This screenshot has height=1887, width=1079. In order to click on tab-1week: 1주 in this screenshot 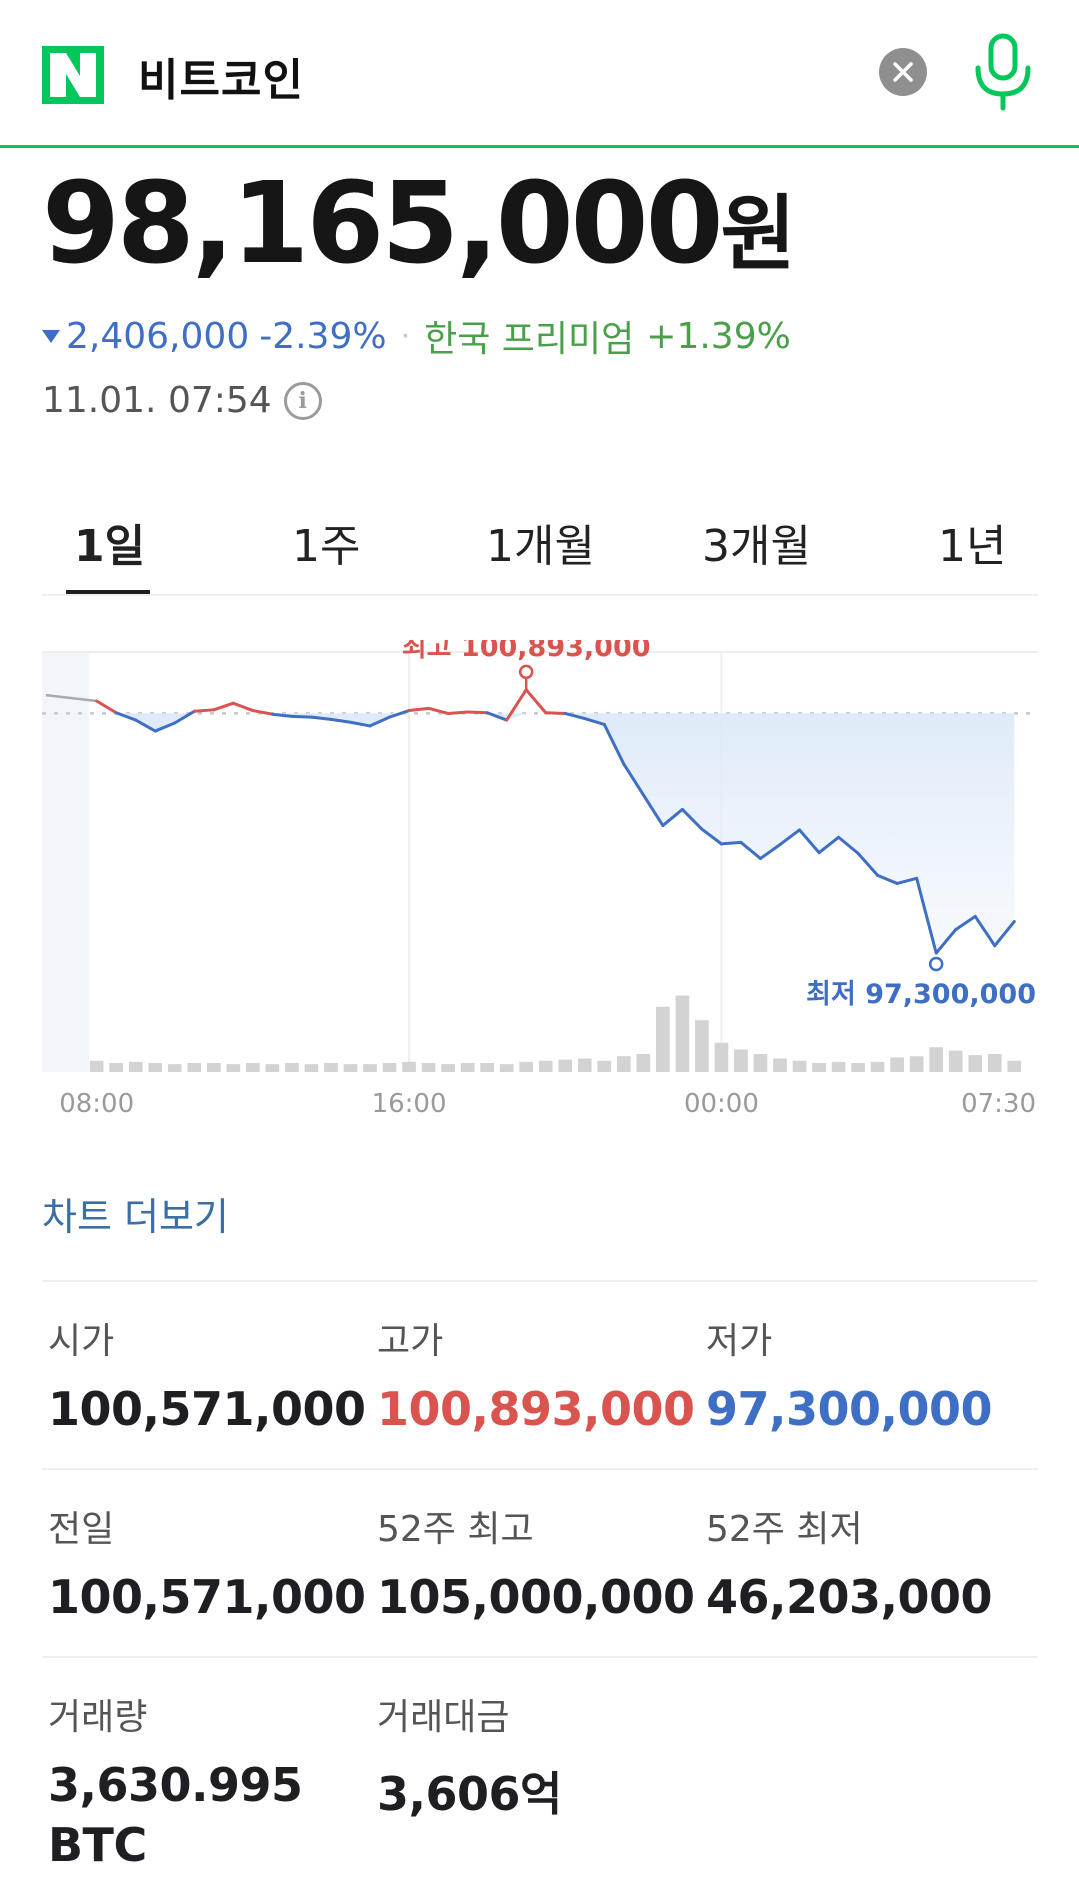, I will do `click(326, 546)`.